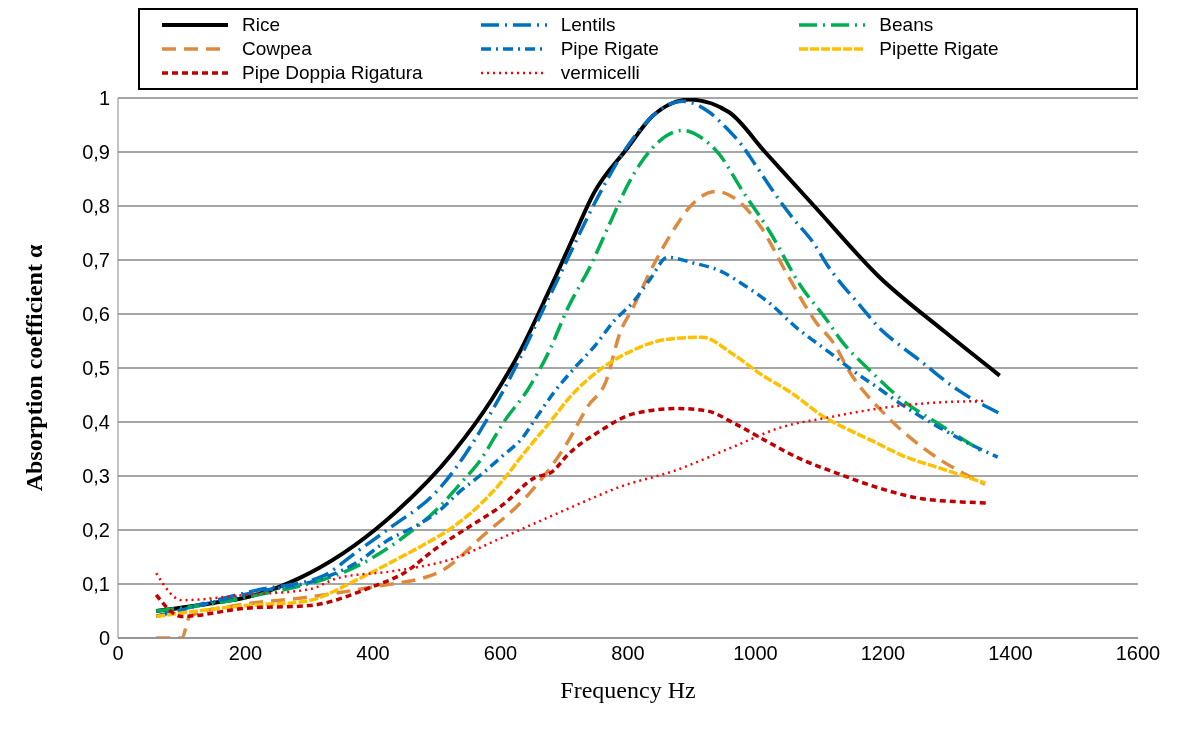  What do you see at coordinates (906, 25) in the screenshot?
I see `legend-label: Beans` at bounding box center [906, 25].